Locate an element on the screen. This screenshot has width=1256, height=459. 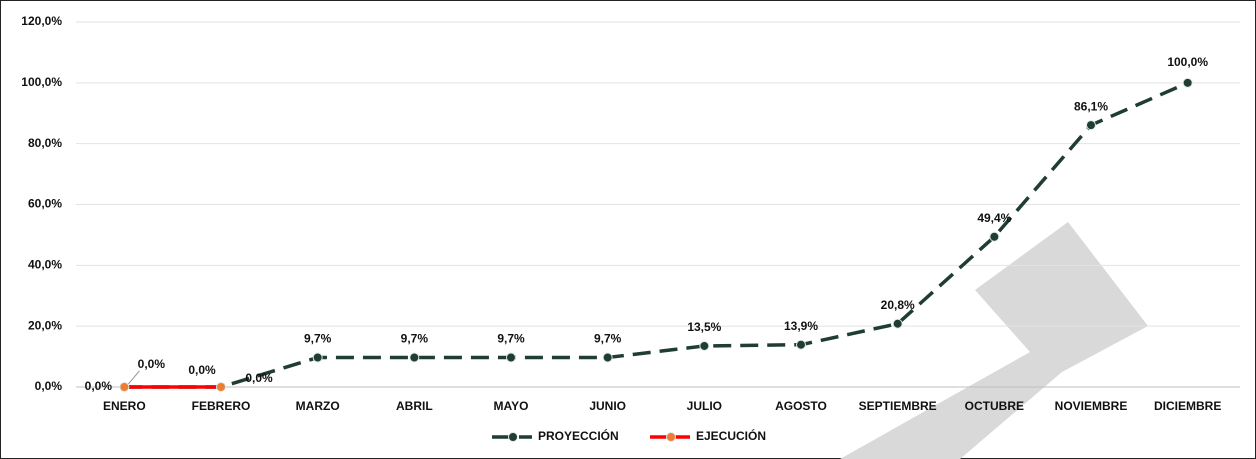
x-tick-label: AGOSTO is located at coordinates (801, 406).